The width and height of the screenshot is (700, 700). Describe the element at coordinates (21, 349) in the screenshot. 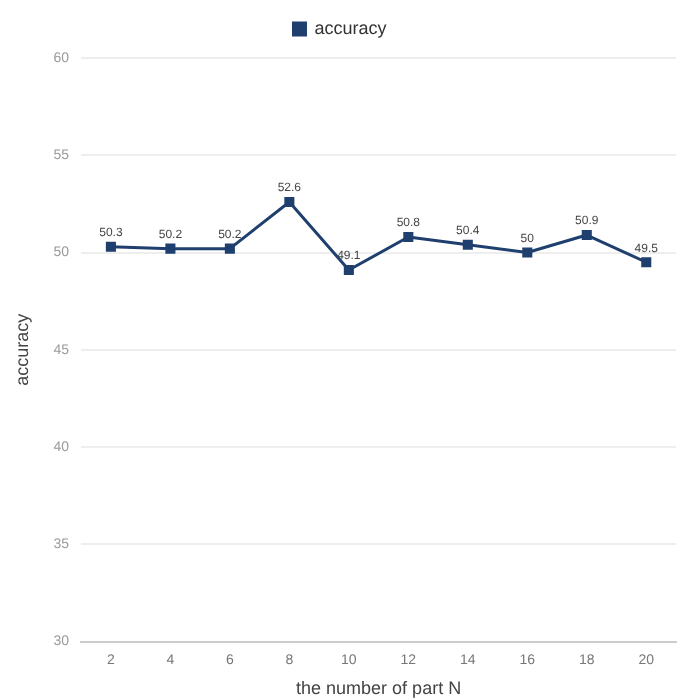

I see `y-axis-title: accuracy` at that location.